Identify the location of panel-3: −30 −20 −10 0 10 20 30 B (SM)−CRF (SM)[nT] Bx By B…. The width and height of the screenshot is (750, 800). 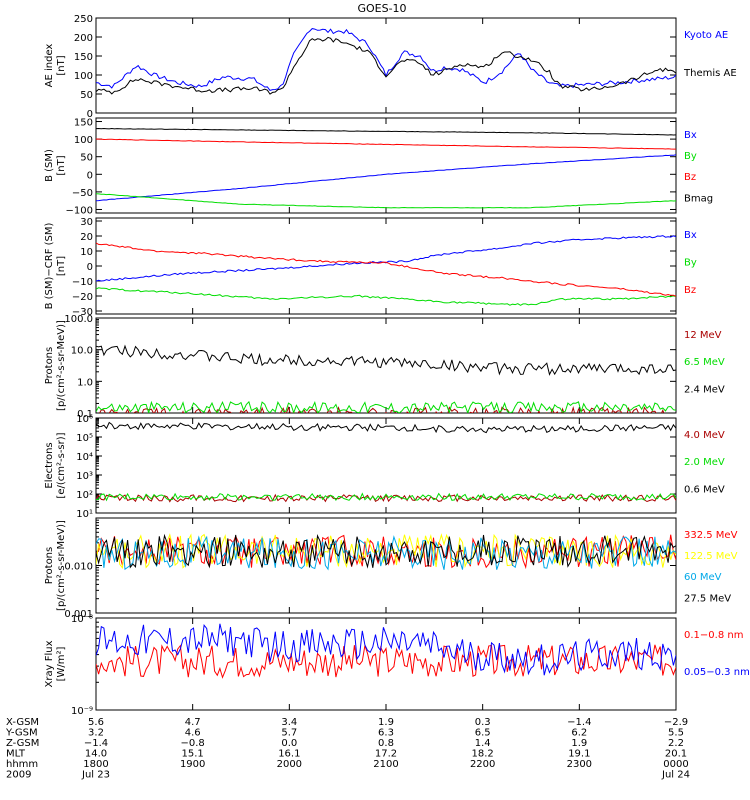
(370, 267).